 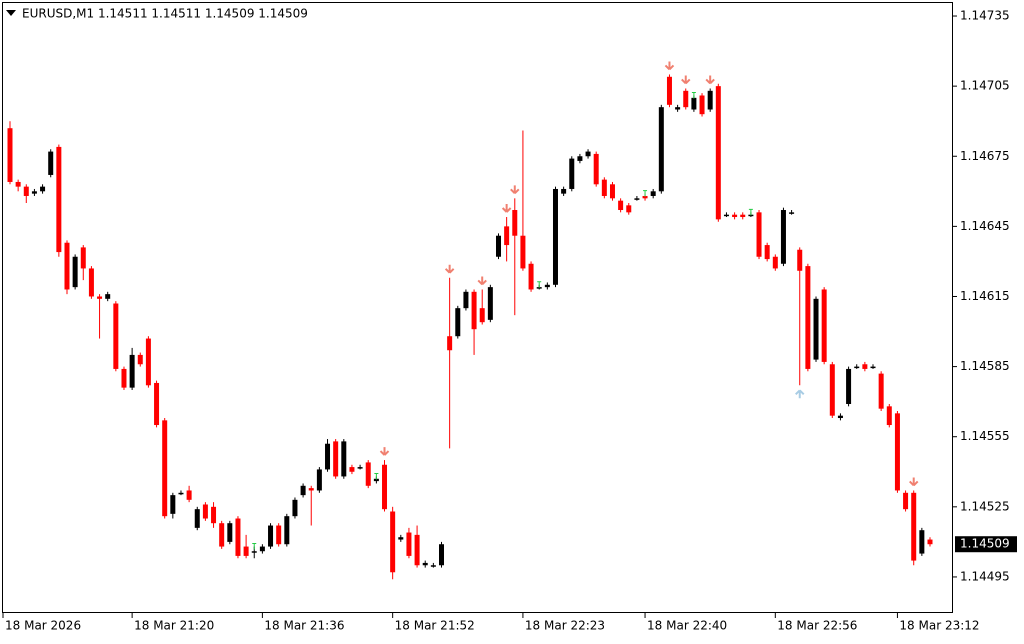 I want to click on y-tick-label: 1.14705, so click(x=985, y=86).